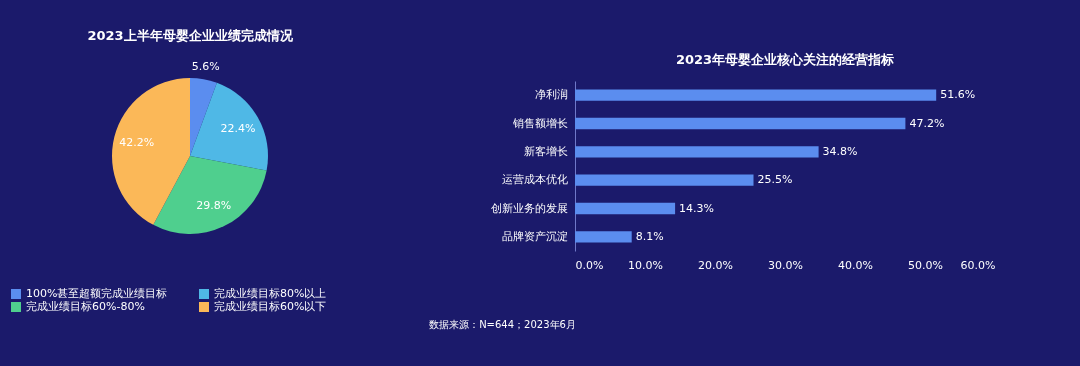 This screenshot has width=1080, height=366. Describe the element at coordinates (534, 236) in the screenshot. I see `y-tick-label: 品牌资产沉淀` at that location.